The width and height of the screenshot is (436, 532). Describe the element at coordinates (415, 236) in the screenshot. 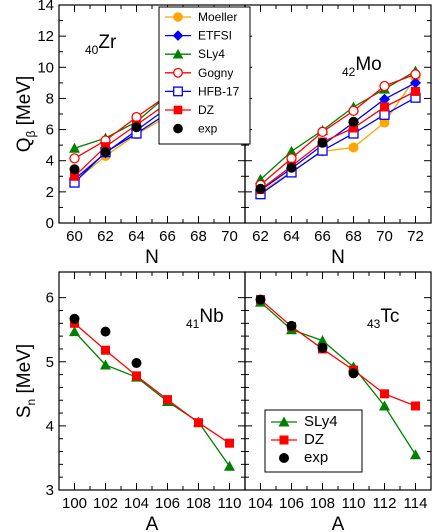

I see `x-tick-label: 72` at that location.